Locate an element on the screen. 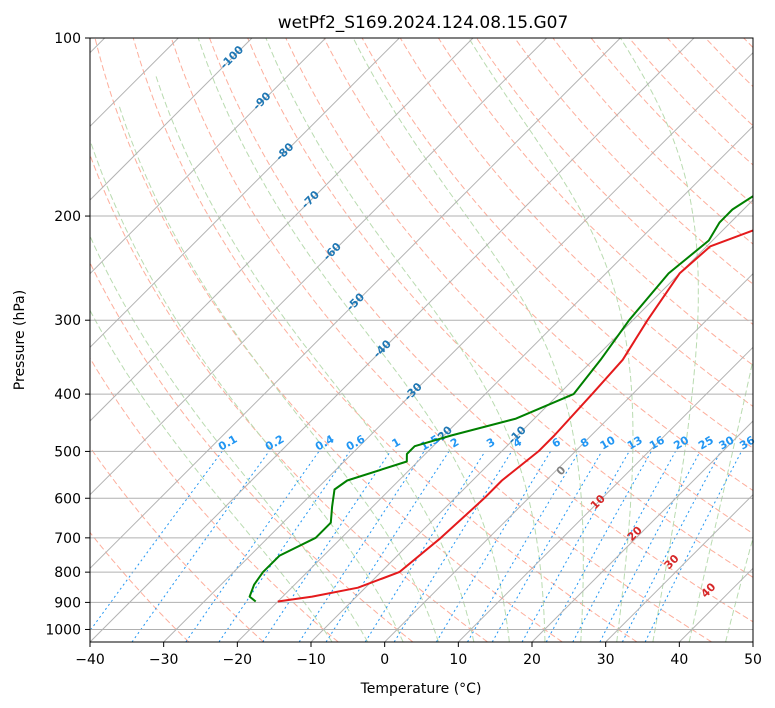  mixing-ratio-label: 20 is located at coordinates (681, 442).